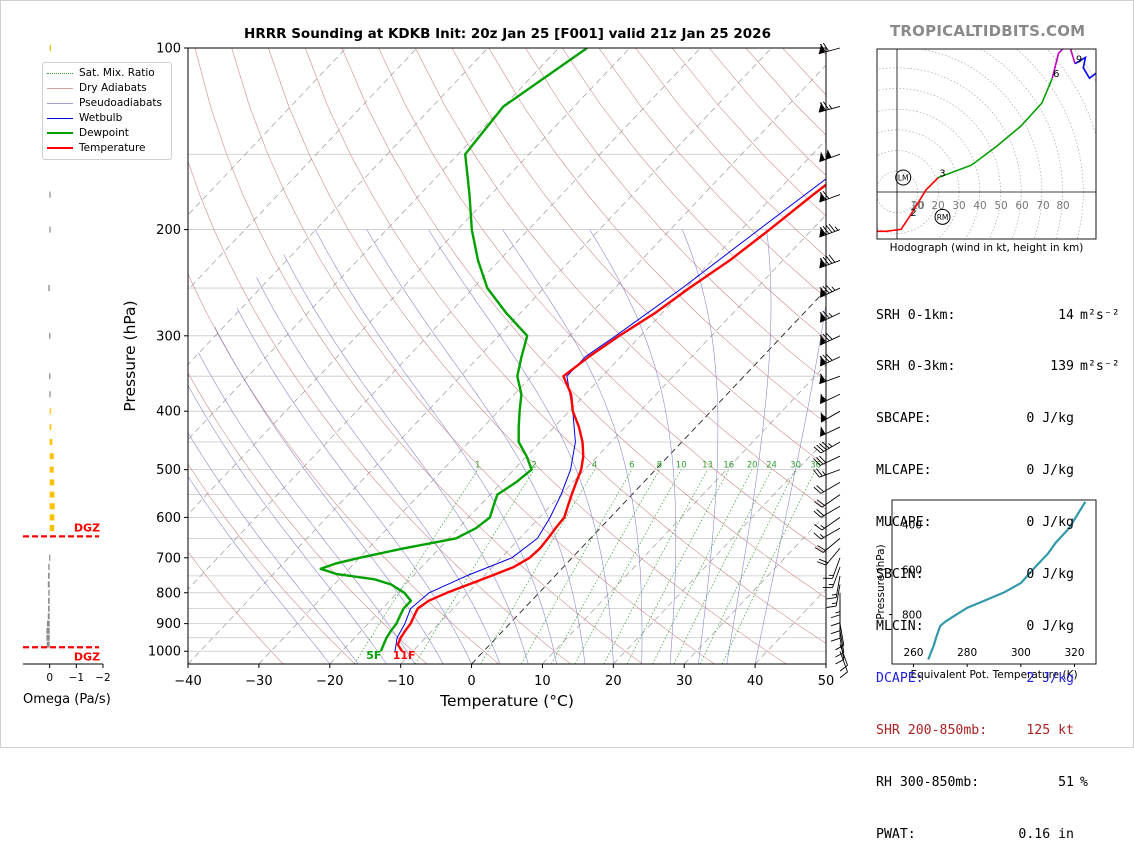 Image resolution: width=1134 pixels, height=860 pixels. Describe the element at coordinates (995, 127) in the screenshot. I see `hodograph-trace` at that location.